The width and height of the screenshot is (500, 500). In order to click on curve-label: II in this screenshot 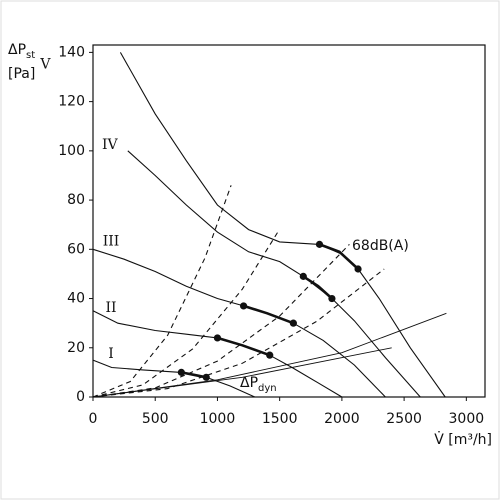, I will do `click(110, 308)`.